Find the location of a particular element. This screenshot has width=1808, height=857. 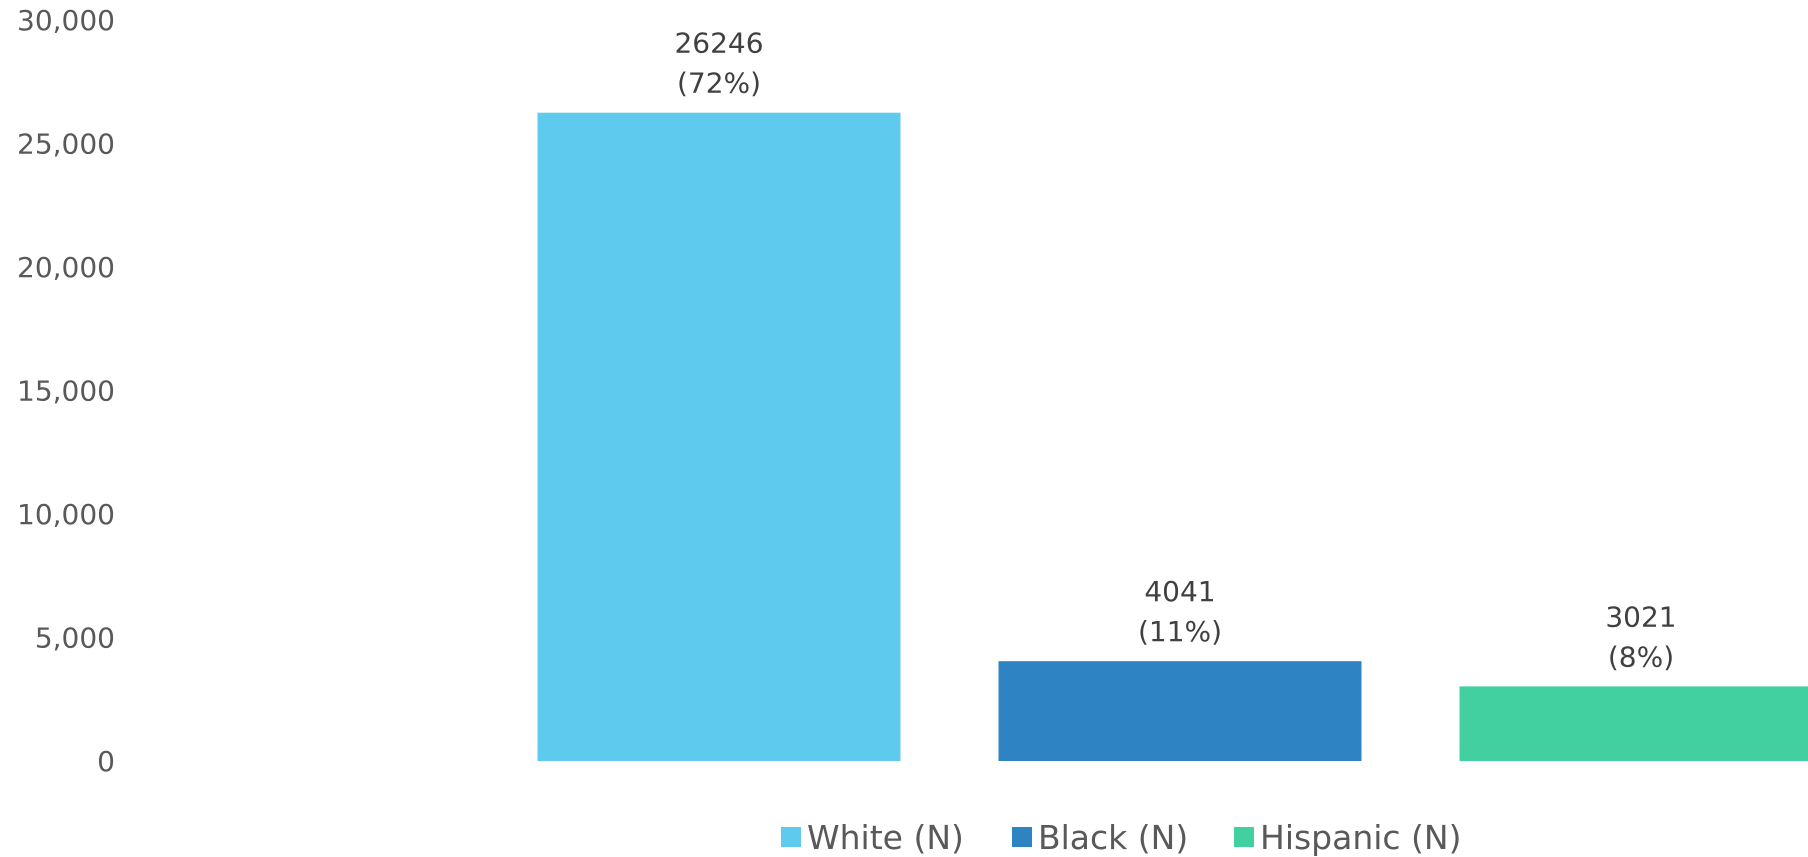

bar-percent-label: (11%) is located at coordinates (1180, 631).